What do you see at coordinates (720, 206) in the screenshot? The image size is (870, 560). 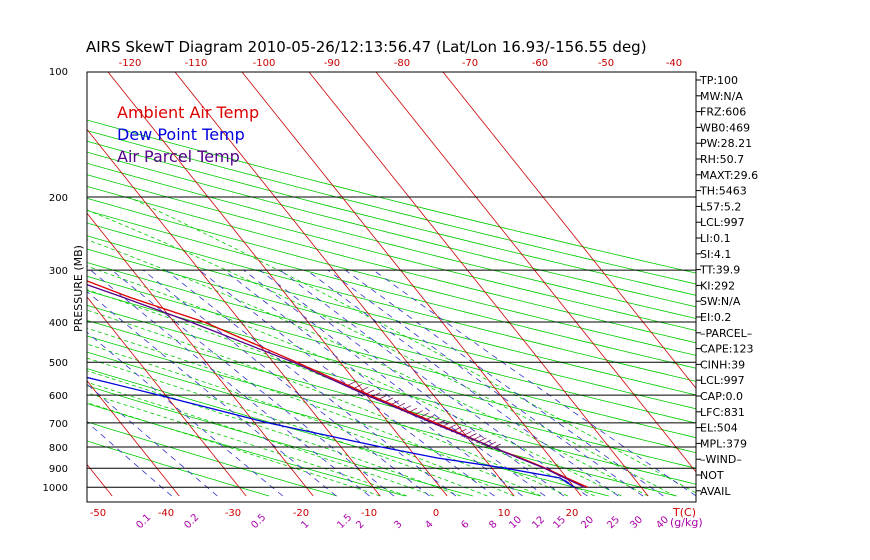 I see `index-label: L57:5.2` at bounding box center [720, 206].